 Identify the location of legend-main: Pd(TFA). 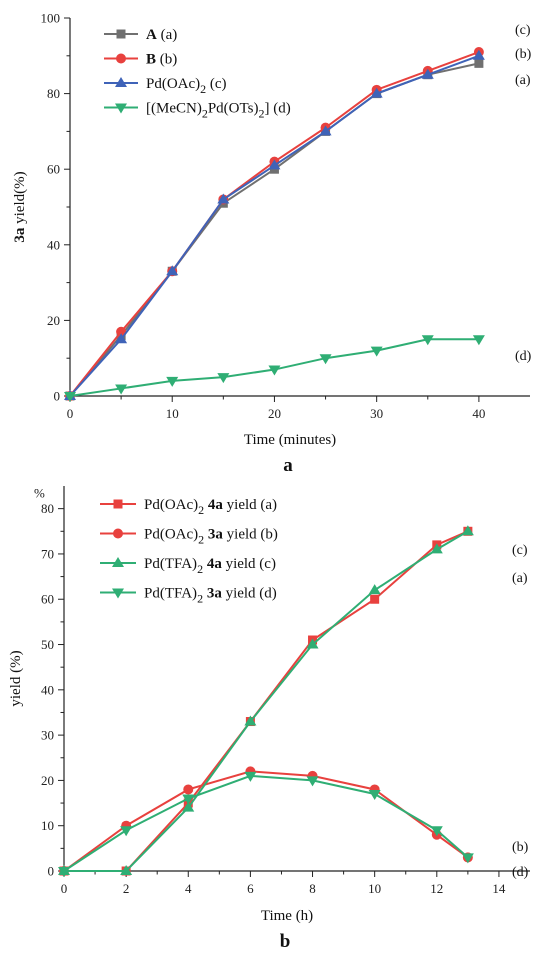
(170, 594).